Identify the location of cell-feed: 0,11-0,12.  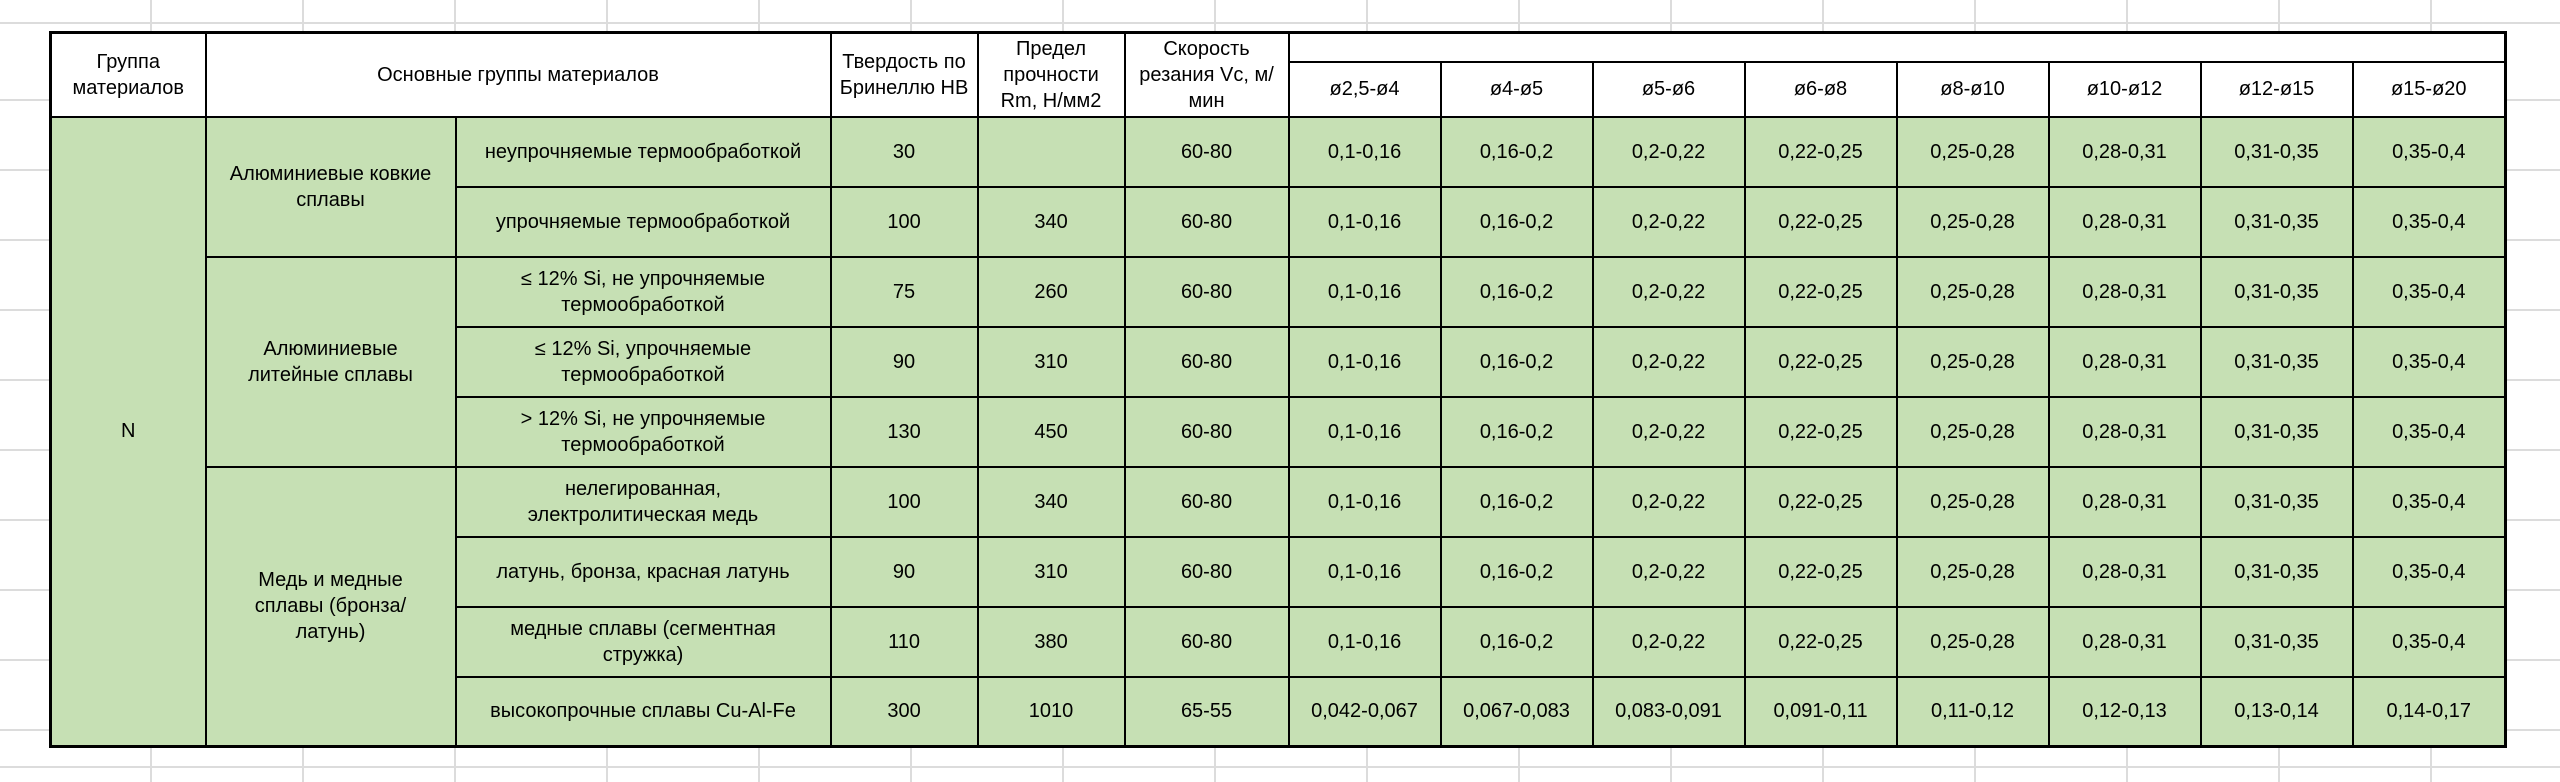
(1972, 711).